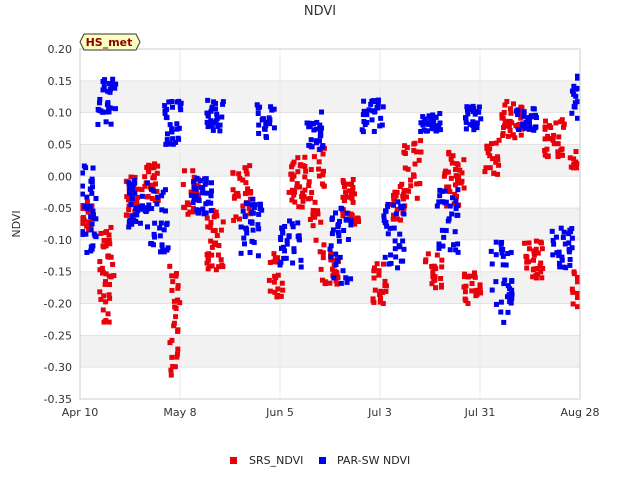 Image resolution: width=640 pixels, height=480 pixels. Describe the element at coordinates (109, 42) in the screenshot. I see `badge-label: HS_met` at that location.